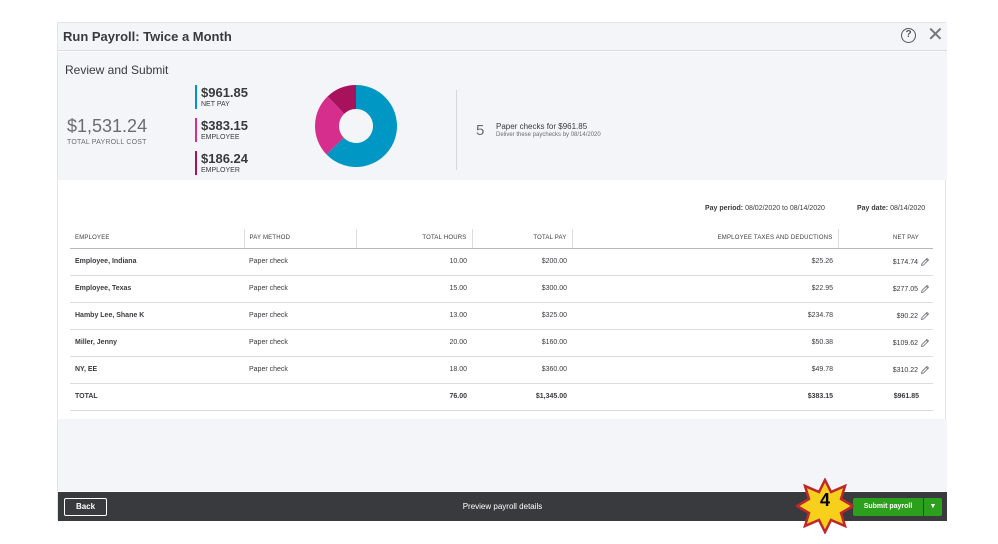 This screenshot has width=998, height=544. I want to click on taxes-deductions-cell: $49.78, so click(705, 370).